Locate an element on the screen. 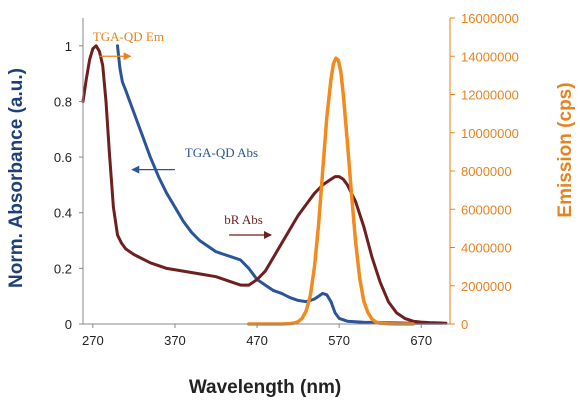 The width and height of the screenshot is (580, 400). y-right-tick-label: 10000000 is located at coordinates (490, 133).